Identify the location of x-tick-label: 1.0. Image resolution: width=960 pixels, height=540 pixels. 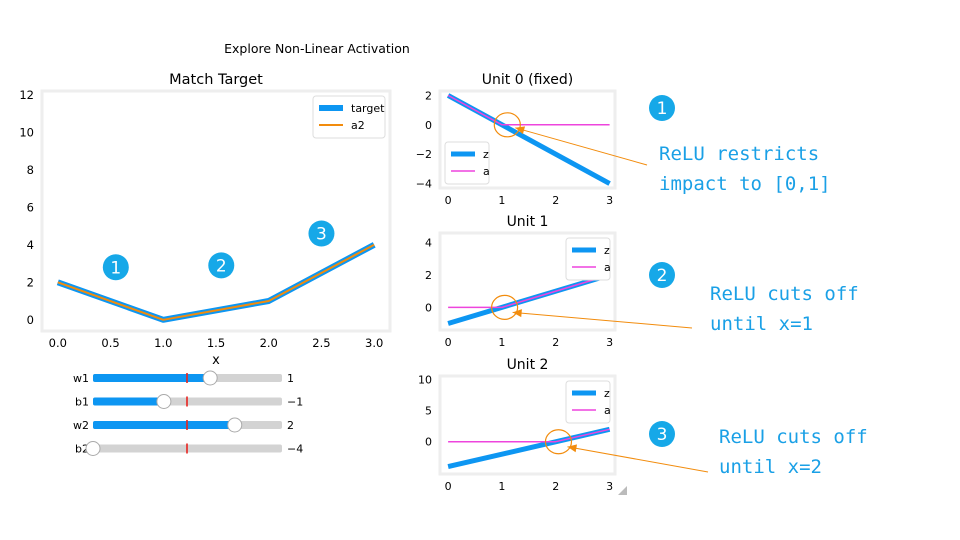
(163, 343).